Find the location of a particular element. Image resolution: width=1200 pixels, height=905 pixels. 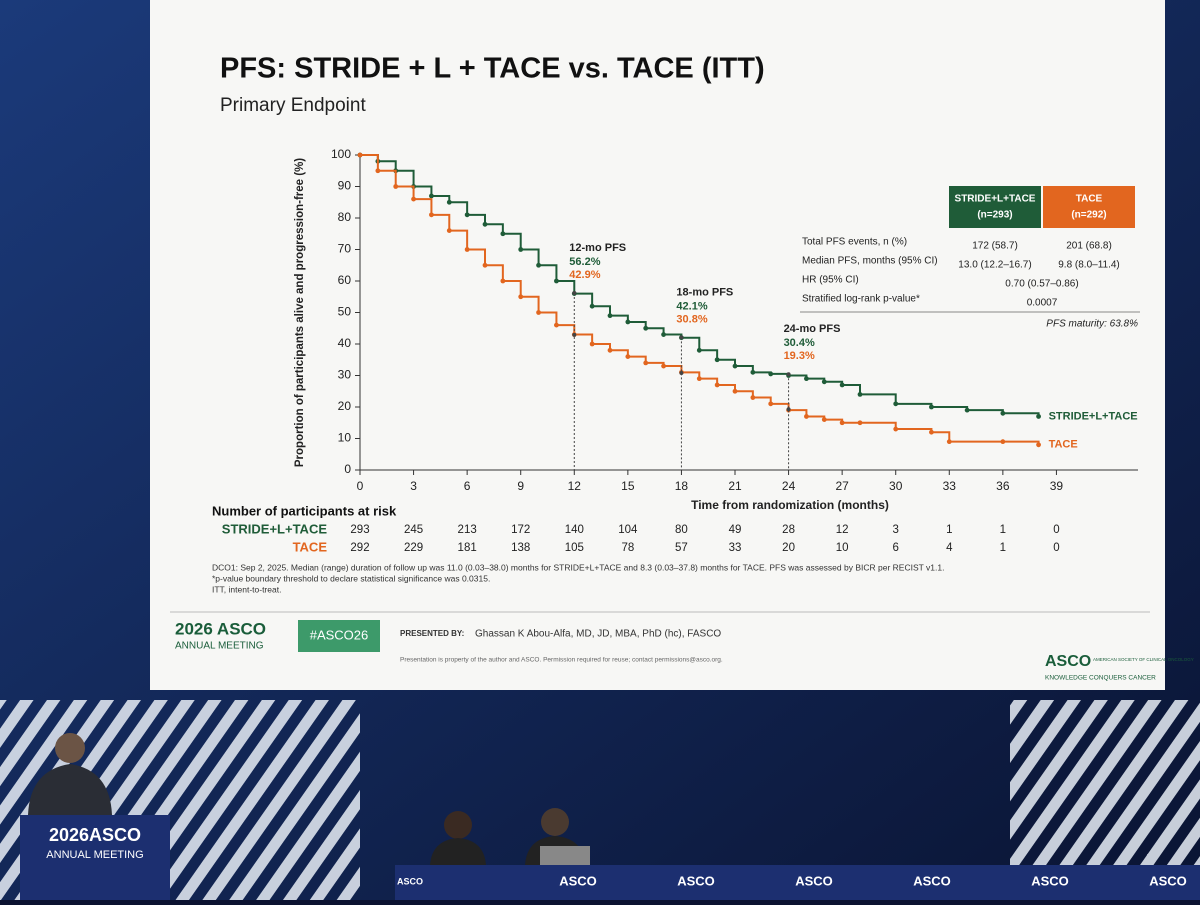

stage-stripes is located at coordinates (1105, 785).